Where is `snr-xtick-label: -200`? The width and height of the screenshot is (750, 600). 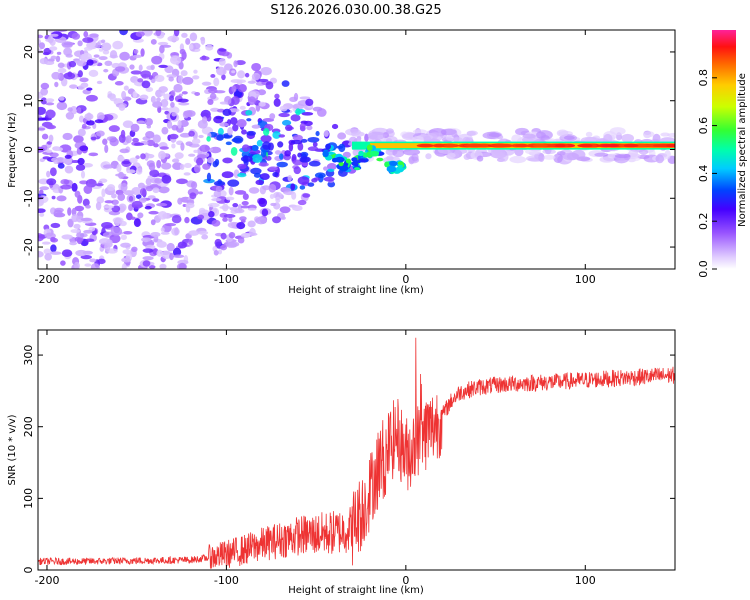
snr-xtick-label: -200 is located at coordinates (46, 580).